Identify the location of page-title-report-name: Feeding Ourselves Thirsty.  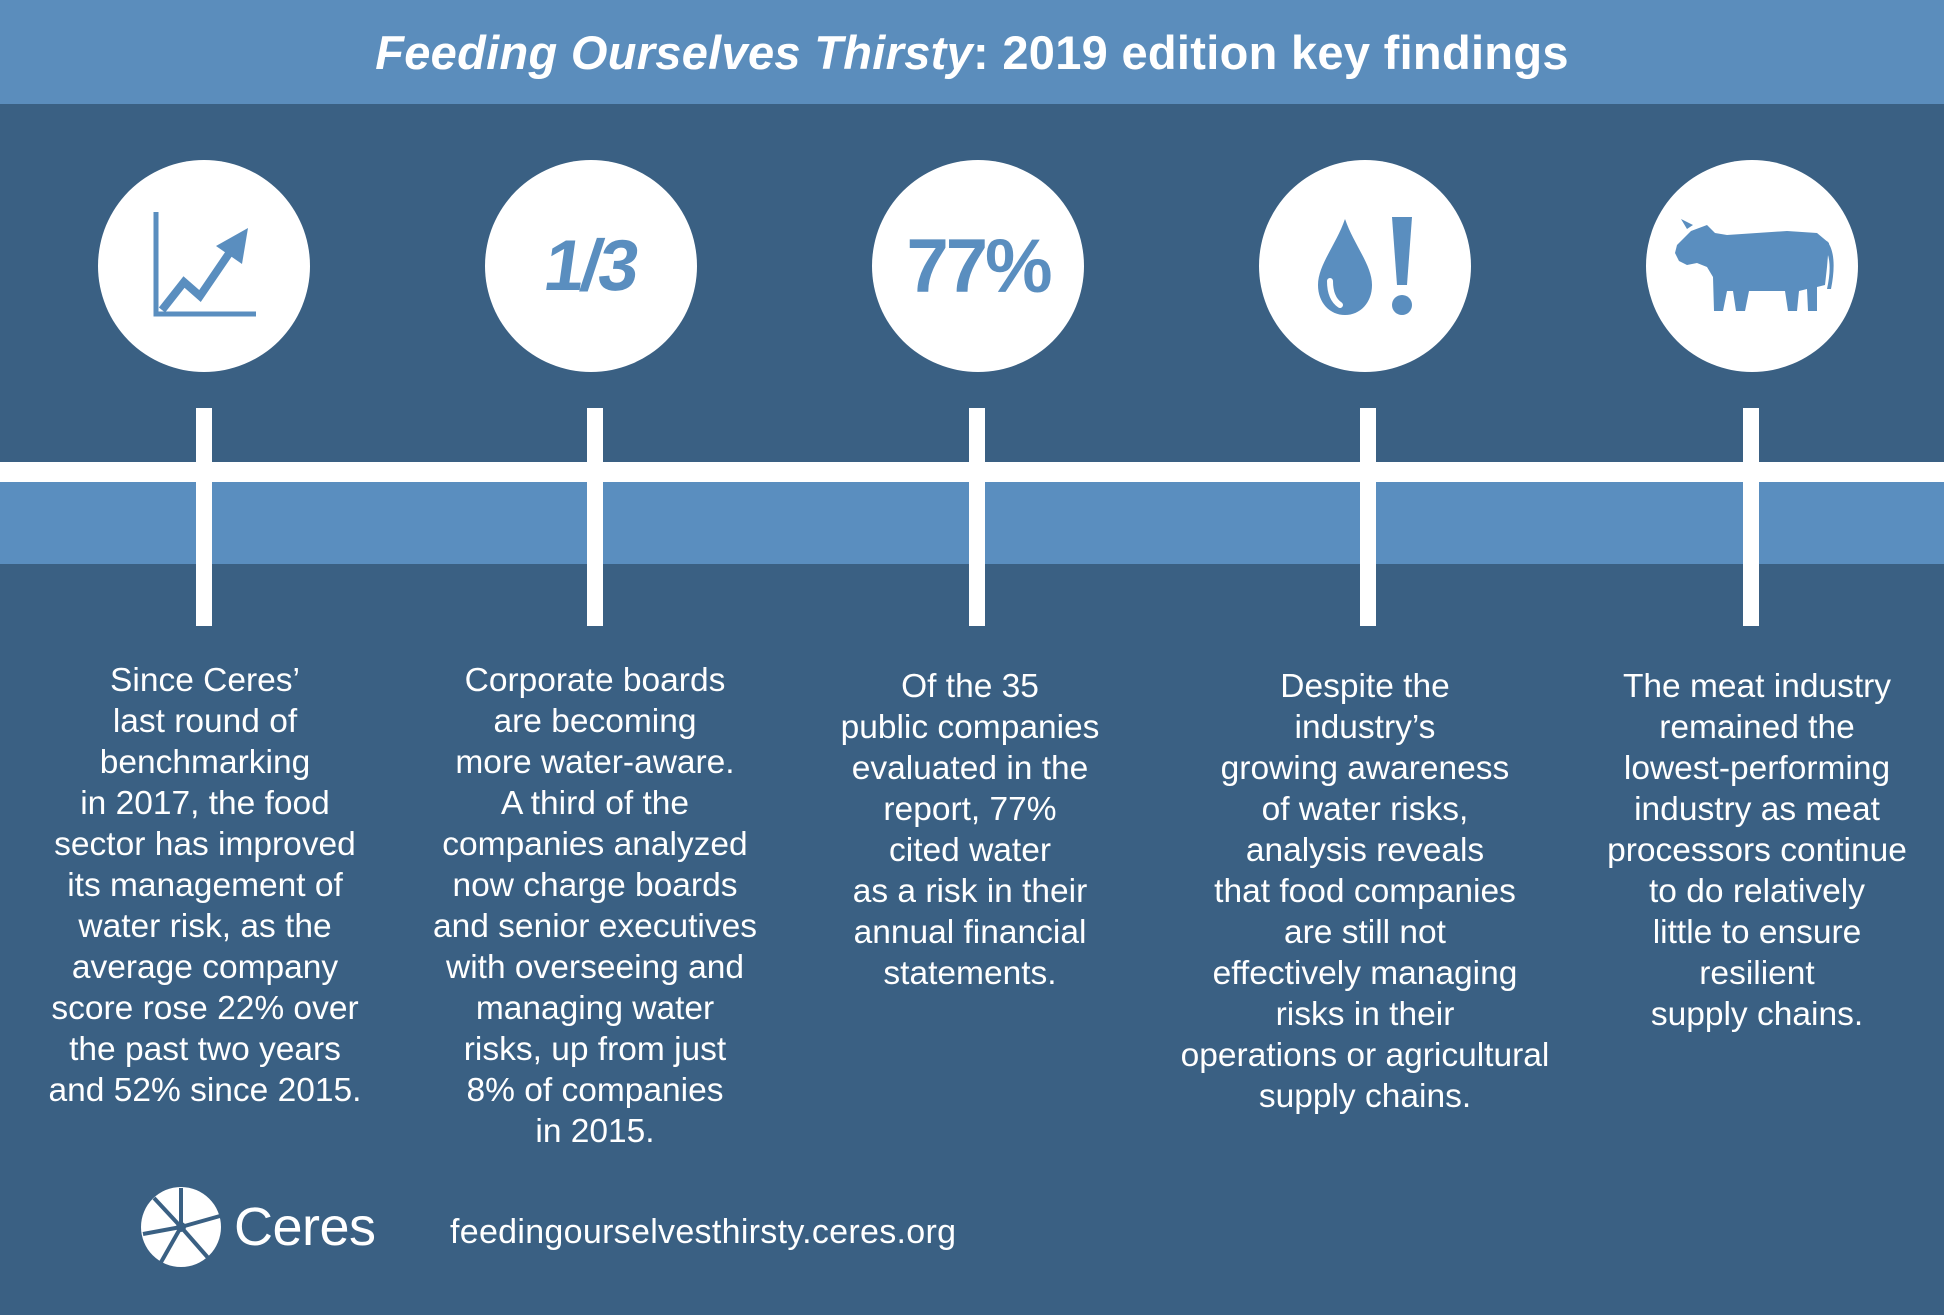
(674, 52).